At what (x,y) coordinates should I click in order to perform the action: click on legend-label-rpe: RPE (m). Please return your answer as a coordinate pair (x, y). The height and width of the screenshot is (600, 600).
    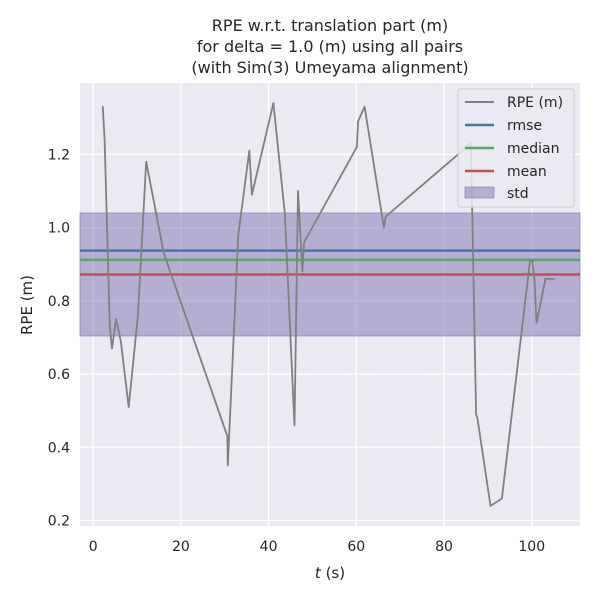
    Looking at the image, I should click on (535, 103).